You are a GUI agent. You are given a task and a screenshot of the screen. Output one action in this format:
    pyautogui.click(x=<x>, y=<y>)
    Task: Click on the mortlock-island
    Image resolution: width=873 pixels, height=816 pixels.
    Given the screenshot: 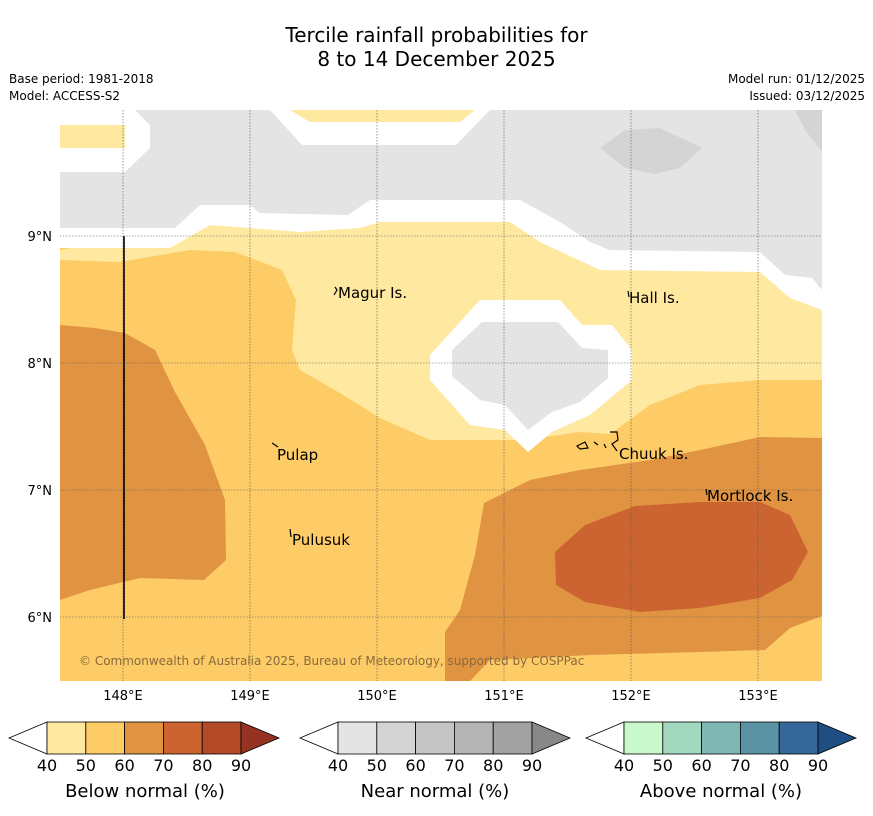 What is the action you would take?
    pyautogui.click(x=706, y=492)
    